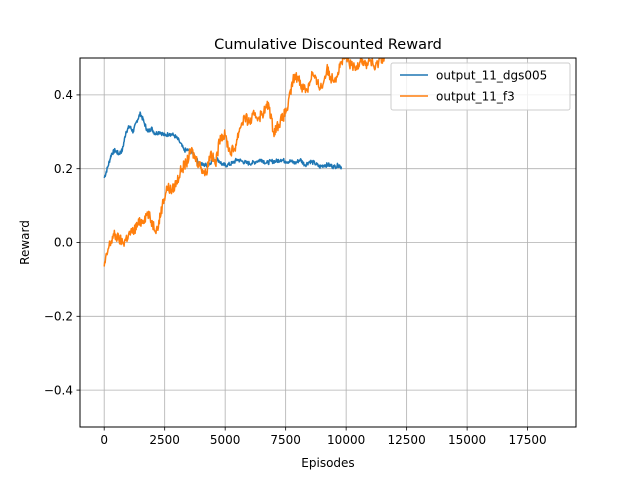  I want to click on x-tick-label: 10000, so click(346, 440).